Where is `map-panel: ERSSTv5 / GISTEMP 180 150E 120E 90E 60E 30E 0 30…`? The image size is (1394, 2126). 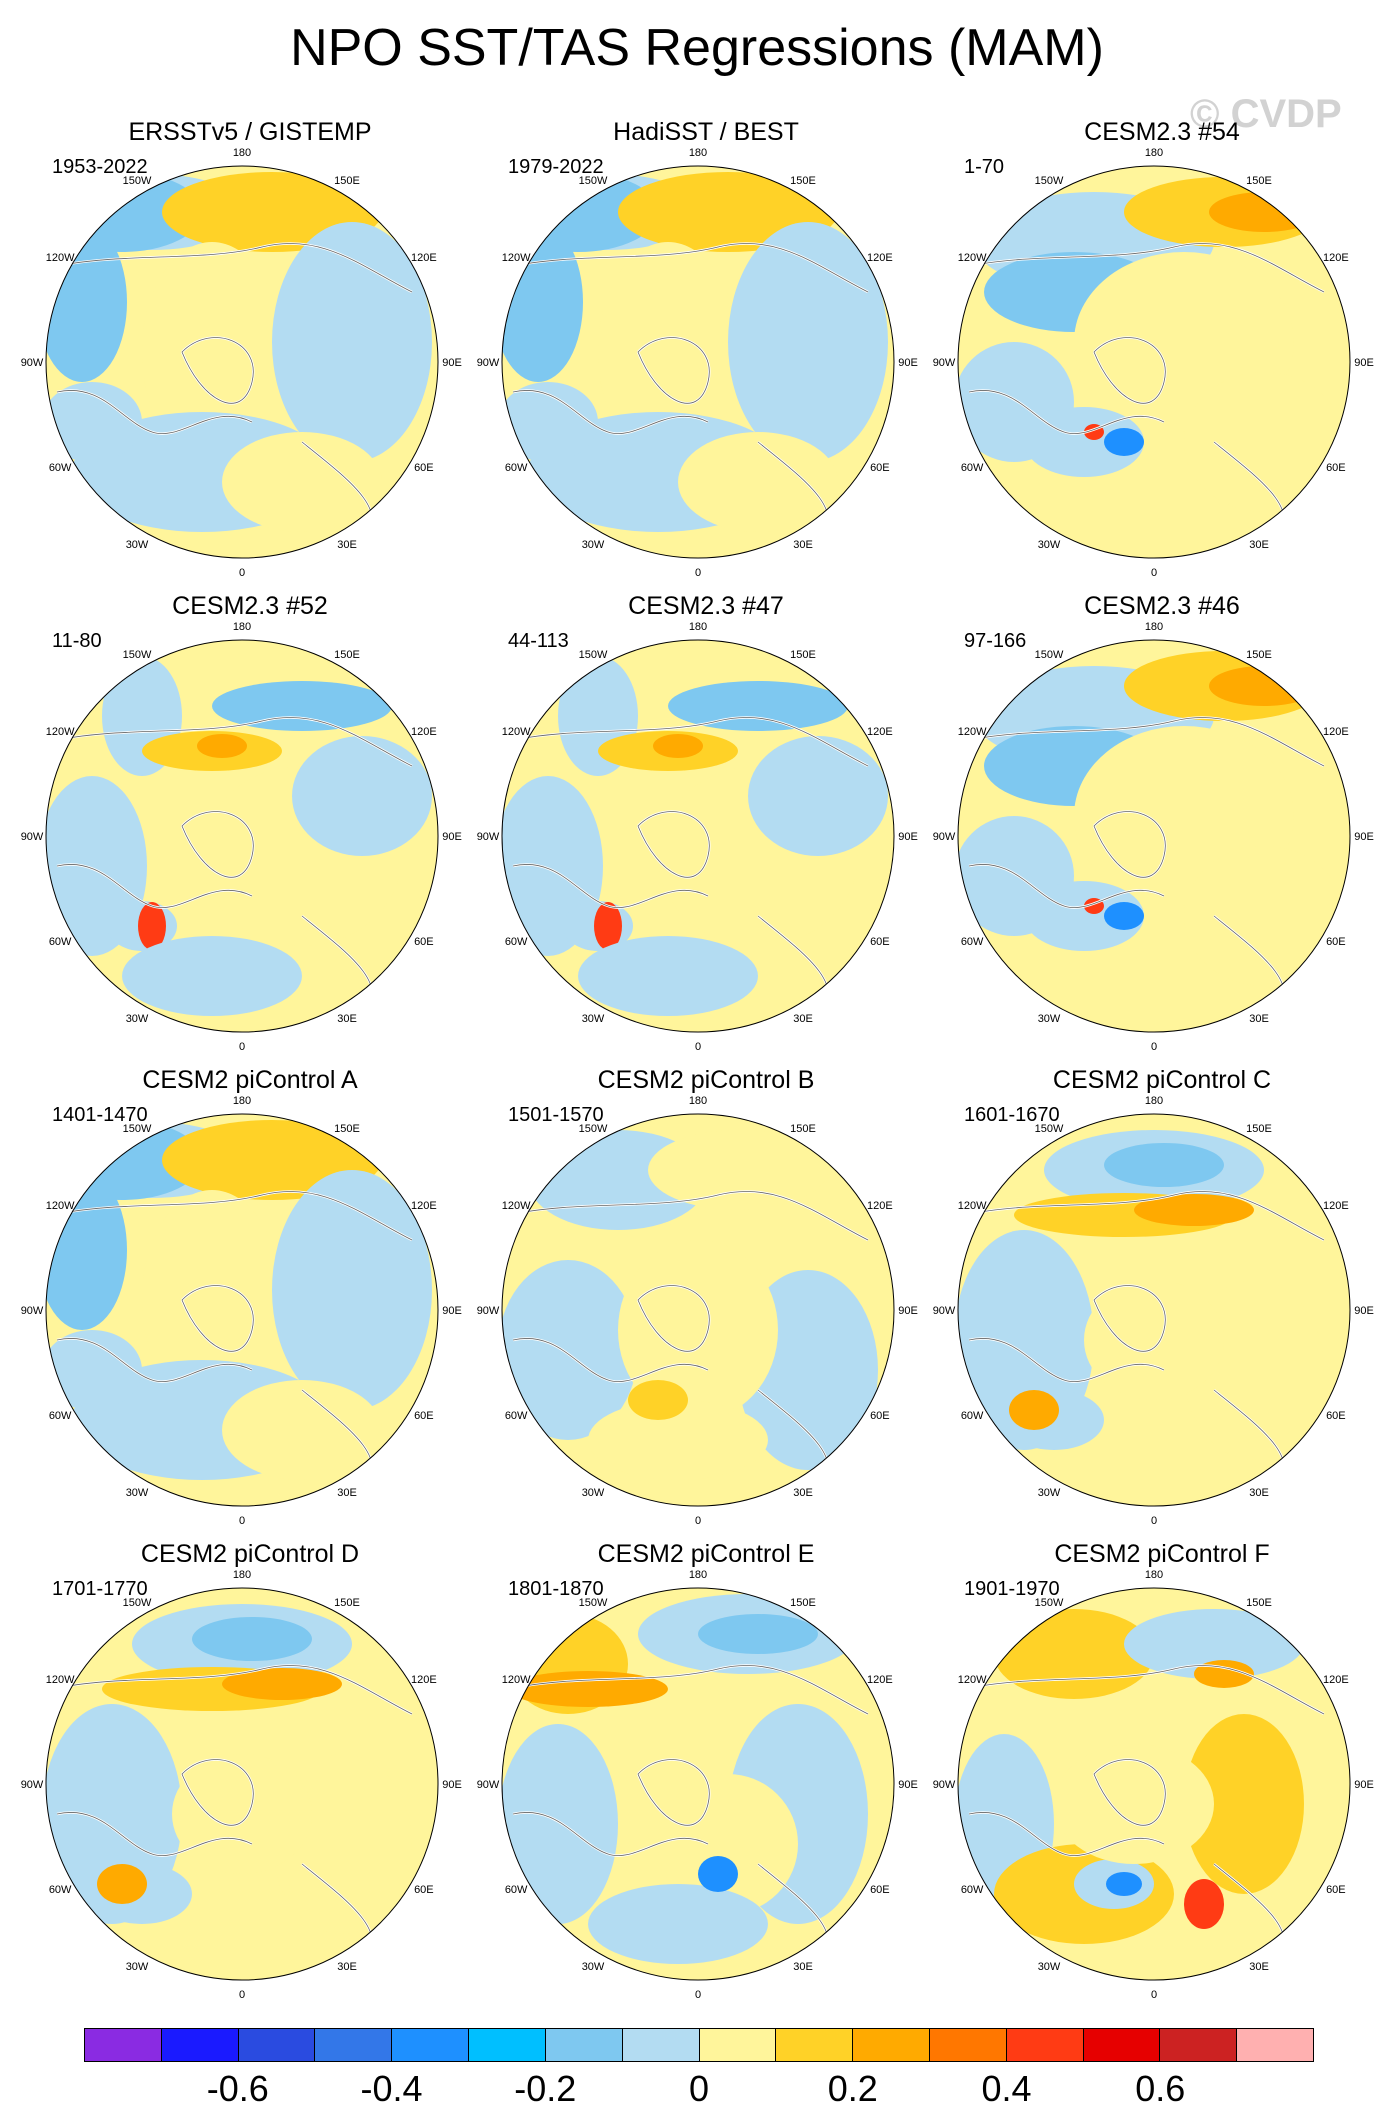 map-panel: ERSSTv5 / GISTEMP 180 150E 120E 90E 60E 30E 0 30… is located at coordinates (245, 353).